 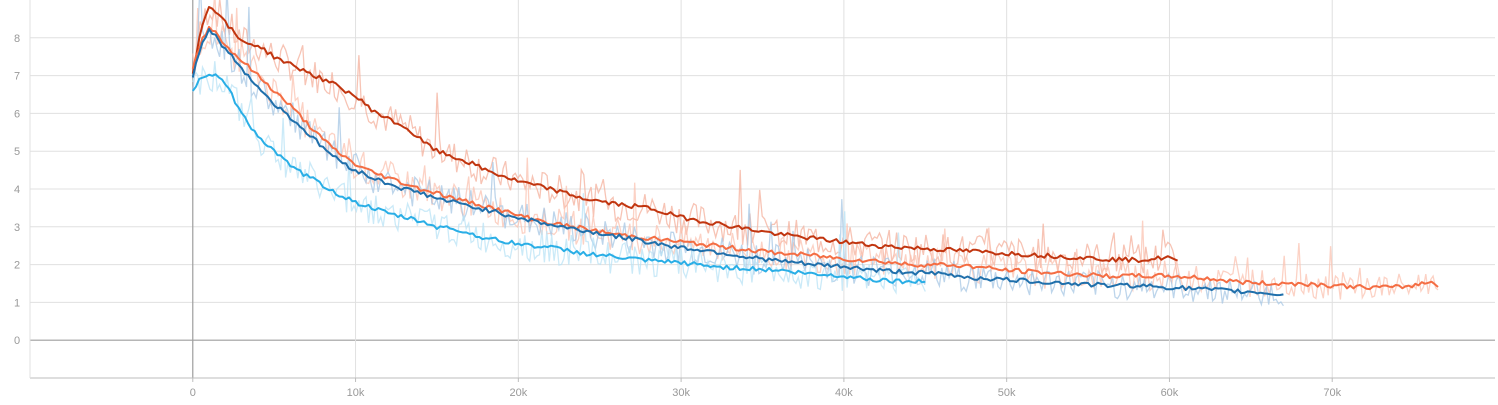 I want to click on y-tick-label: 2, so click(x=17, y=266).